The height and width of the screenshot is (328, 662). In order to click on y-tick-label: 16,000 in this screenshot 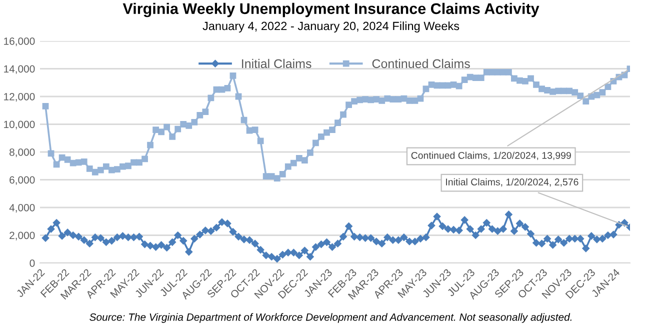, I will do `click(19, 42)`.